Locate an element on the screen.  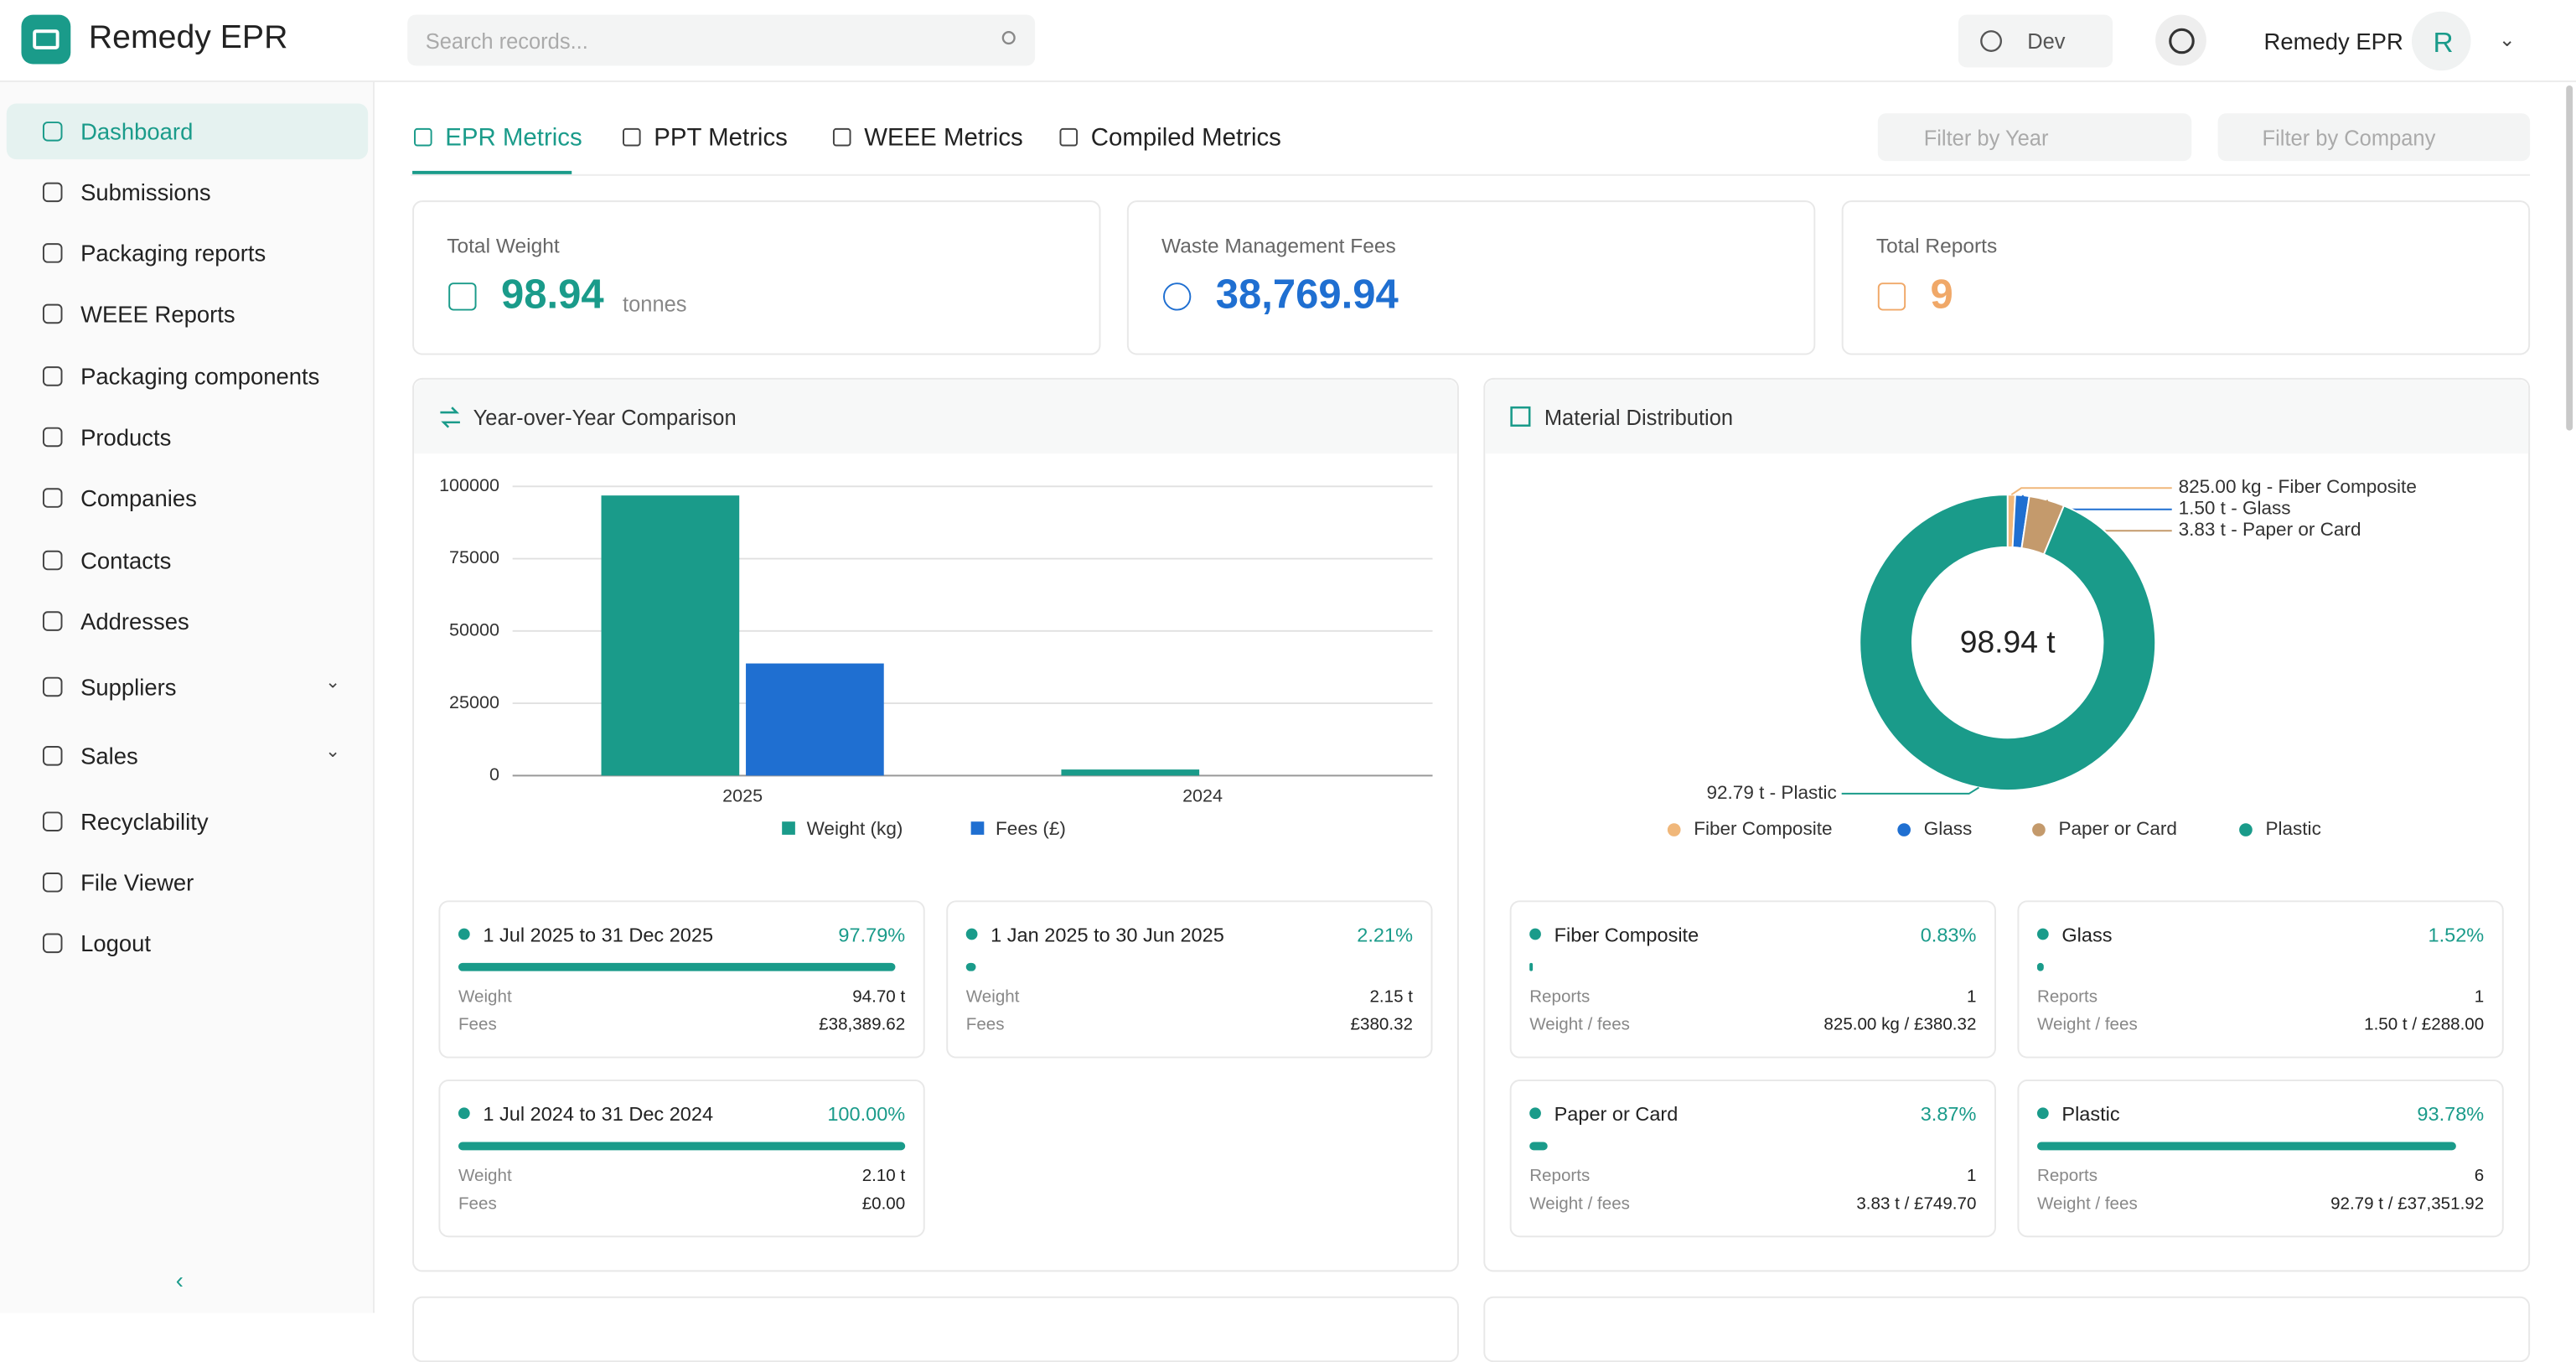
y-tick-label: 50000 is located at coordinates (474, 629).